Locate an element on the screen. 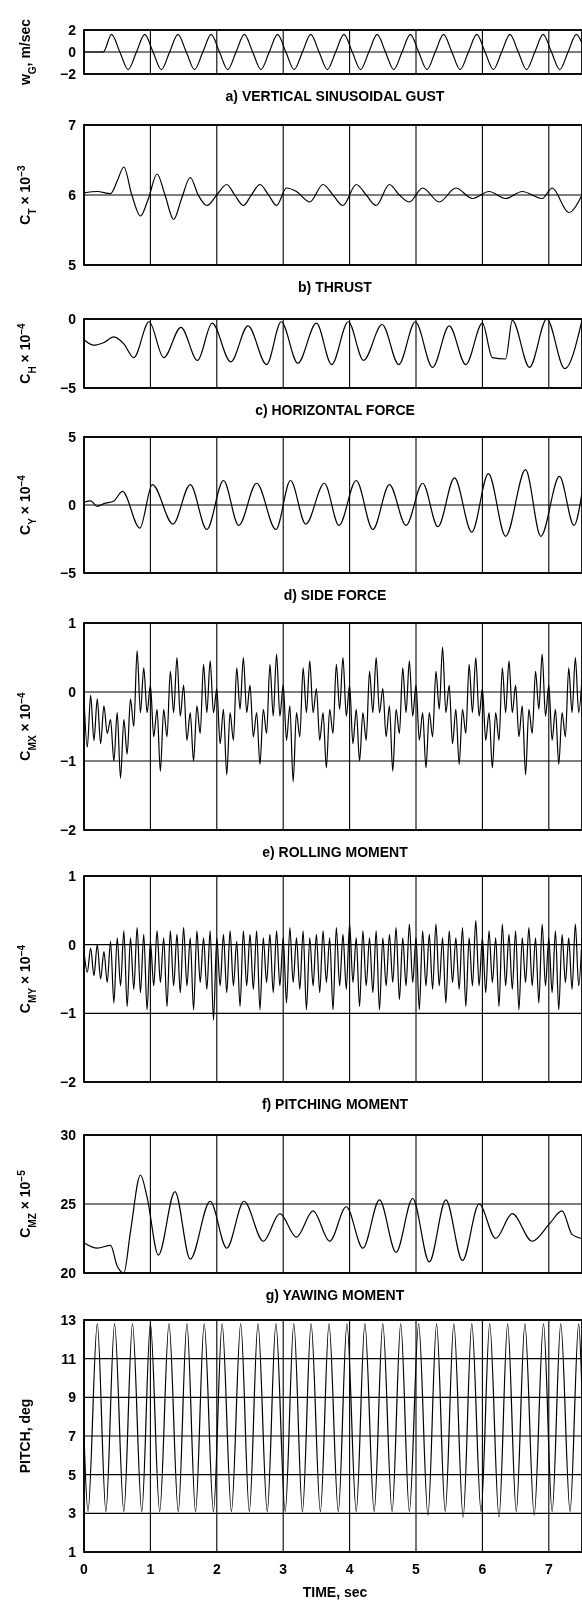  x-axis-title: TIME, sec is located at coordinates (335, 1592).